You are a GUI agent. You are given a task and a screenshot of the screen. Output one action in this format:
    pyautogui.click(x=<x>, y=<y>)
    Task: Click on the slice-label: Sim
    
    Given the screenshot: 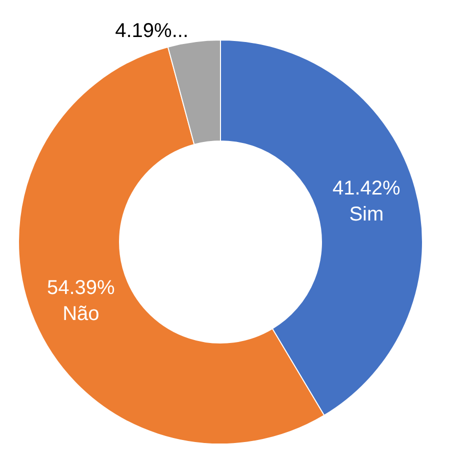 What is the action you would take?
    pyautogui.click(x=366, y=215)
    